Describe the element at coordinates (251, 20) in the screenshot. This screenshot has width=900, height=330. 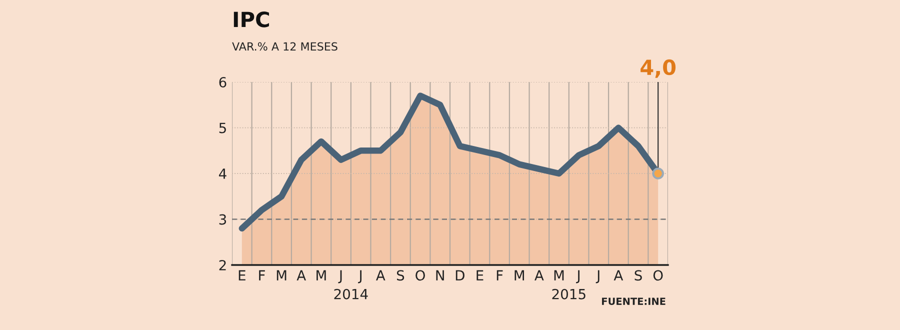
I see `chart-title: IPC` at that location.